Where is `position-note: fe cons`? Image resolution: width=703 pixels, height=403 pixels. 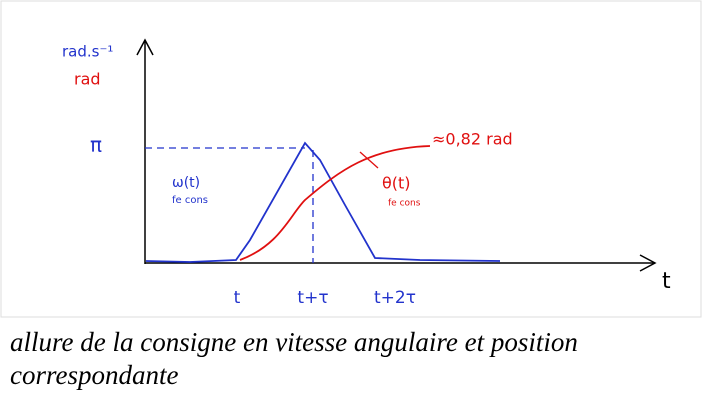
position-note: fe cons is located at coordinates (404, 204).